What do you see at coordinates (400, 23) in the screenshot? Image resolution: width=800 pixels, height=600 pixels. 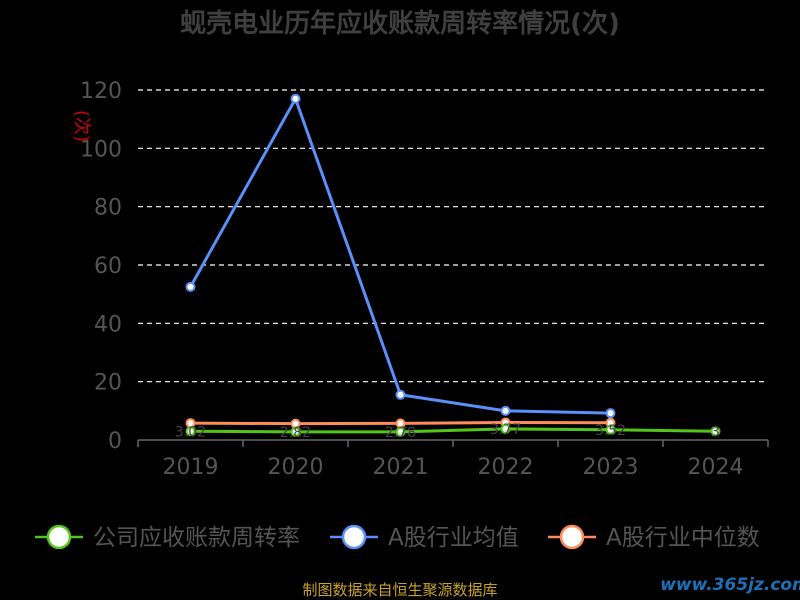 I see `chart-title: 蚬壳电业历年应收账款周转率情况(次)` at bounding box center [400, 23].